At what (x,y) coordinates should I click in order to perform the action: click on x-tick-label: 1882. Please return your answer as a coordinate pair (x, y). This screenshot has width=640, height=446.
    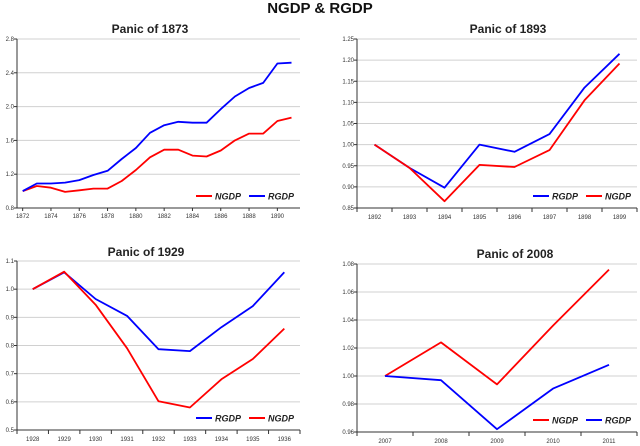
    Looking at the image, I should click on (164, 217).